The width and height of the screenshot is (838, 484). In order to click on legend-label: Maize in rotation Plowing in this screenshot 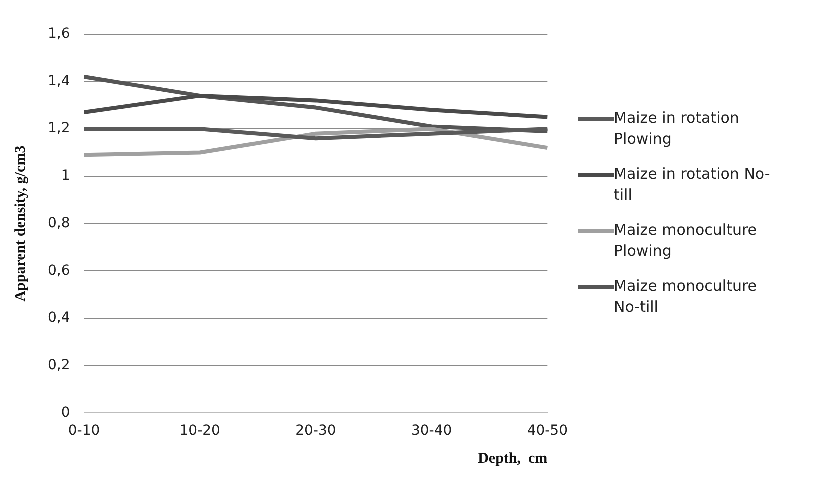, I will do `click(677, 129)`.